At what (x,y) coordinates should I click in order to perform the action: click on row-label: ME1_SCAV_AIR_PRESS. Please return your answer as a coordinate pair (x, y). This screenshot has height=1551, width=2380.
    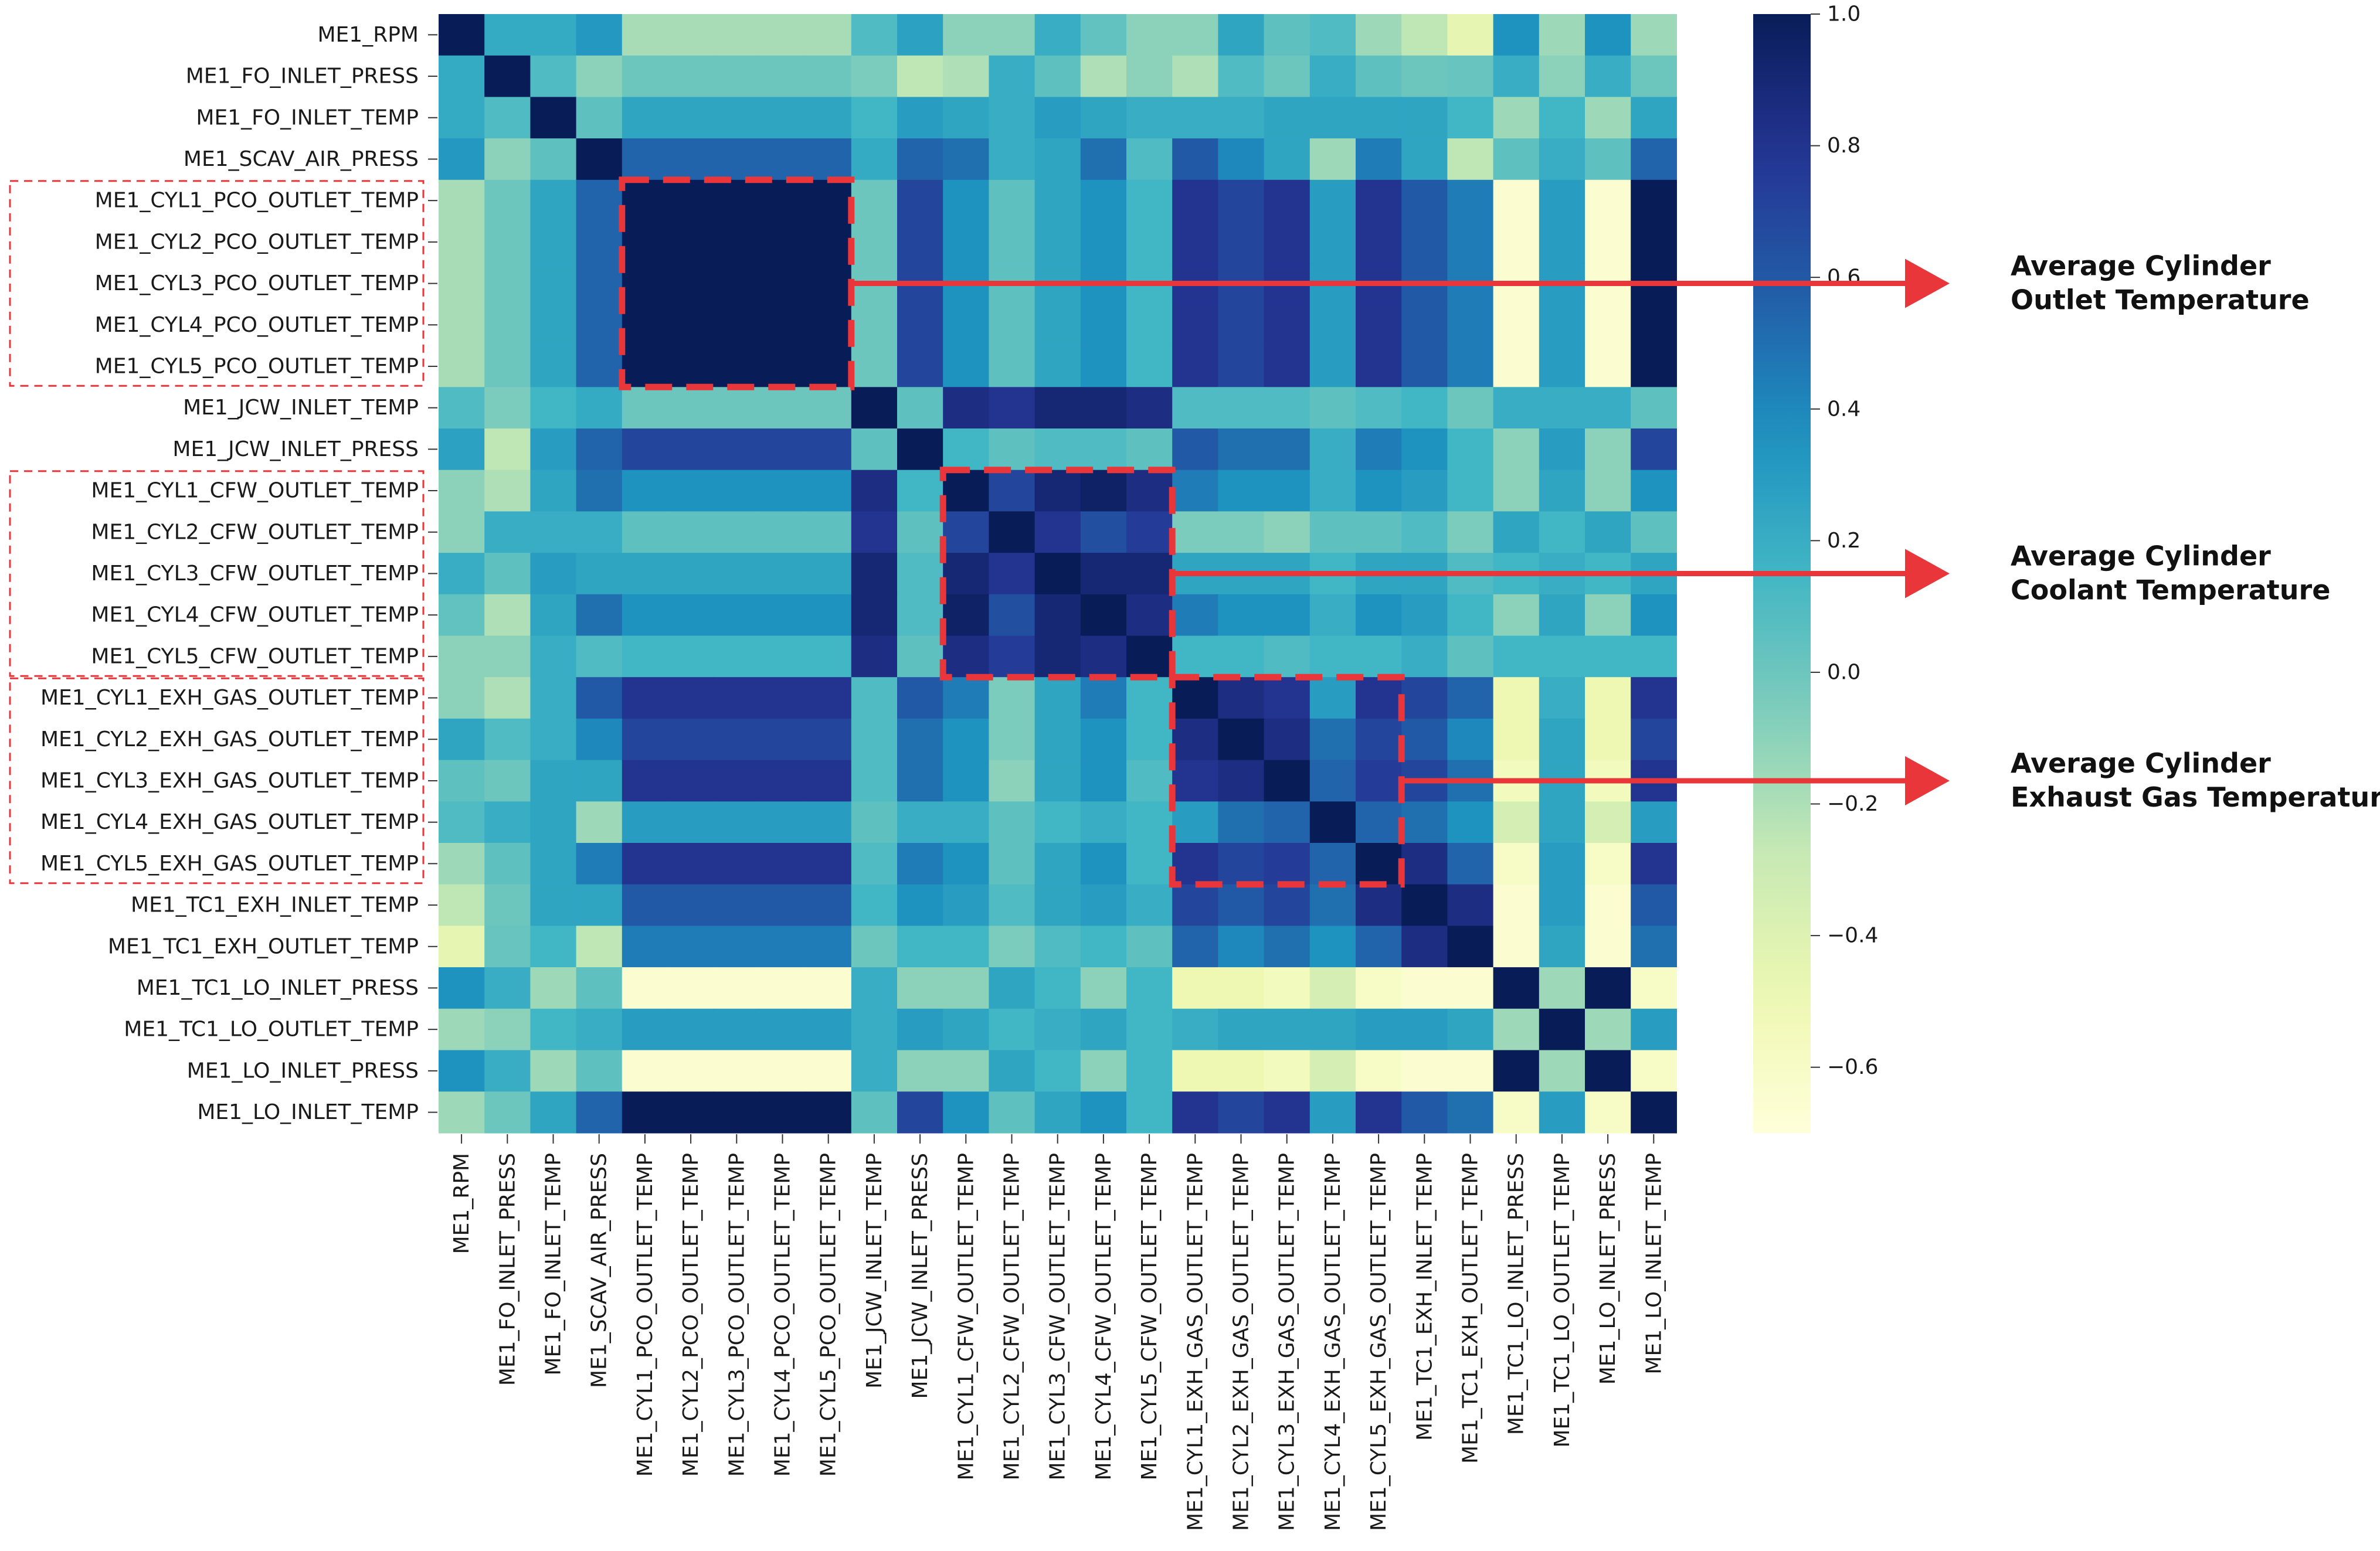
    Looking at the image, I should click on (301, 159).